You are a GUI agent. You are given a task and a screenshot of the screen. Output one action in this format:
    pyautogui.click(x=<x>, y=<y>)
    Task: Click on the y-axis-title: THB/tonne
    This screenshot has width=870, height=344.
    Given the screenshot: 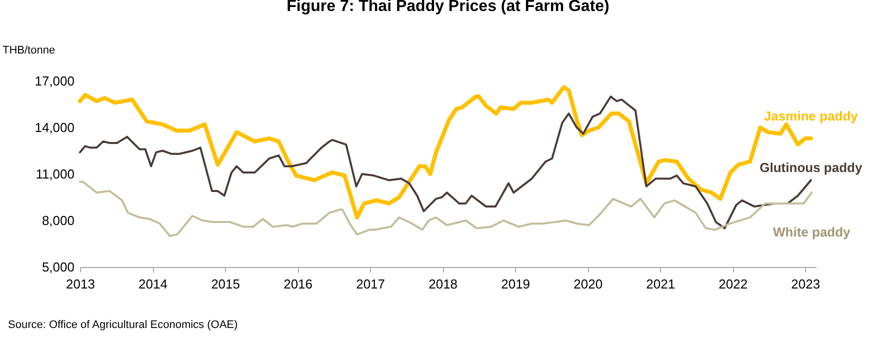 What is the action you would take?
    pyautogui.click(x=29, y=50)
    